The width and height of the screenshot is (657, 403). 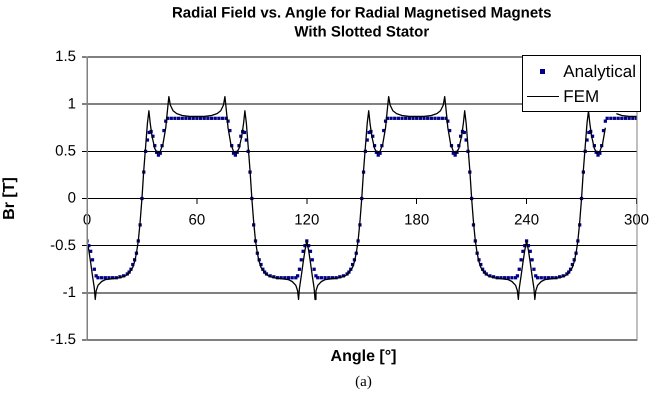 What do you see at coordinates (581, 97) in the screenshot?
I see `legend-label: FEM` at bounding box center [581, 97].